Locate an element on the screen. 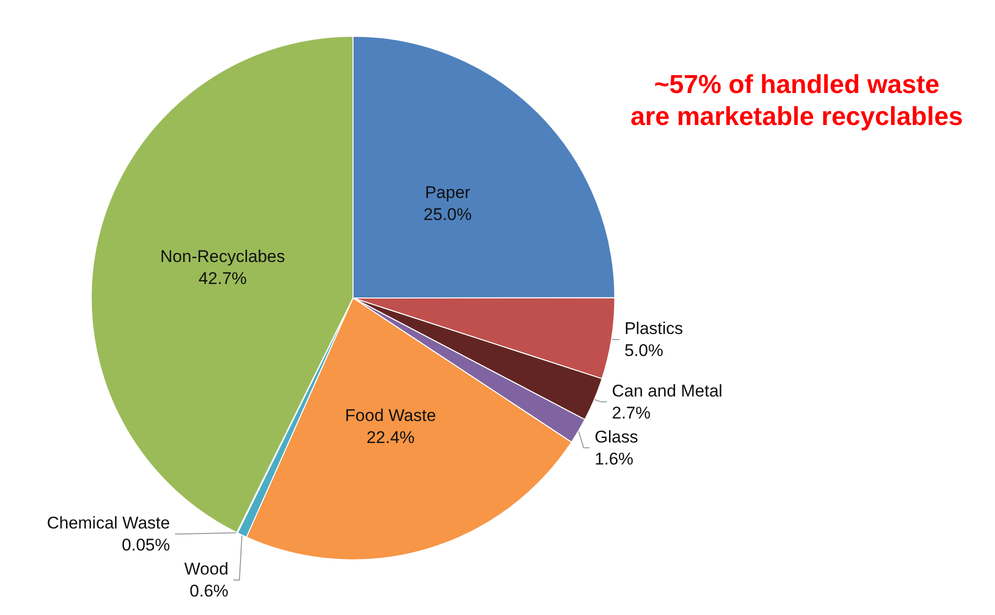 Image resolution: width=995 pixels, height=615 pixels. data-label: 2.7% is located at coordinates (631, 412).